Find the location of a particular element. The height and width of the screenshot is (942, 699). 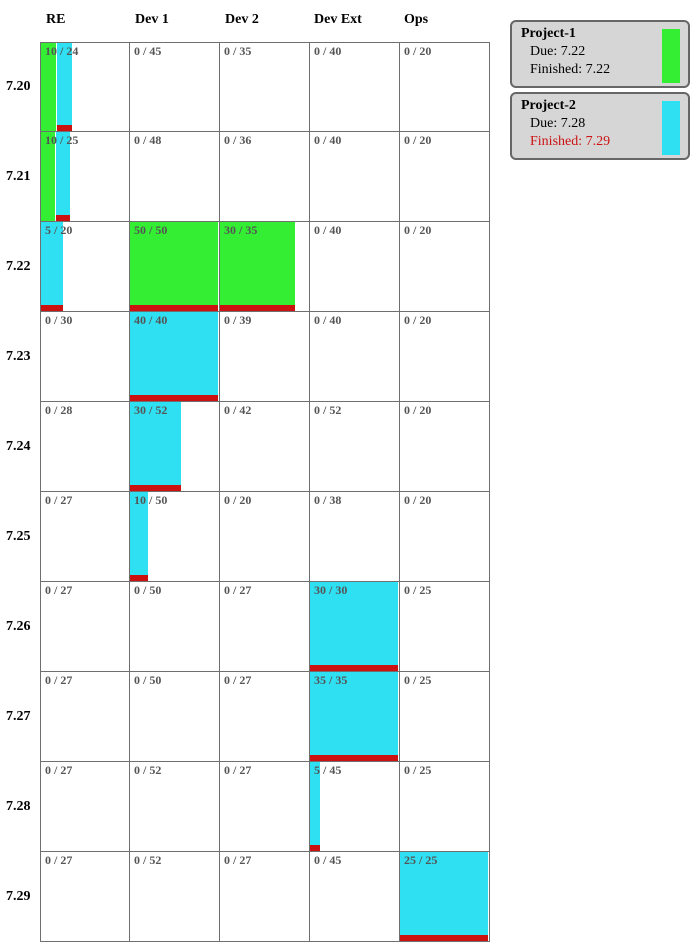

column-header: Dev 2 is located at coordinates (242, 19).